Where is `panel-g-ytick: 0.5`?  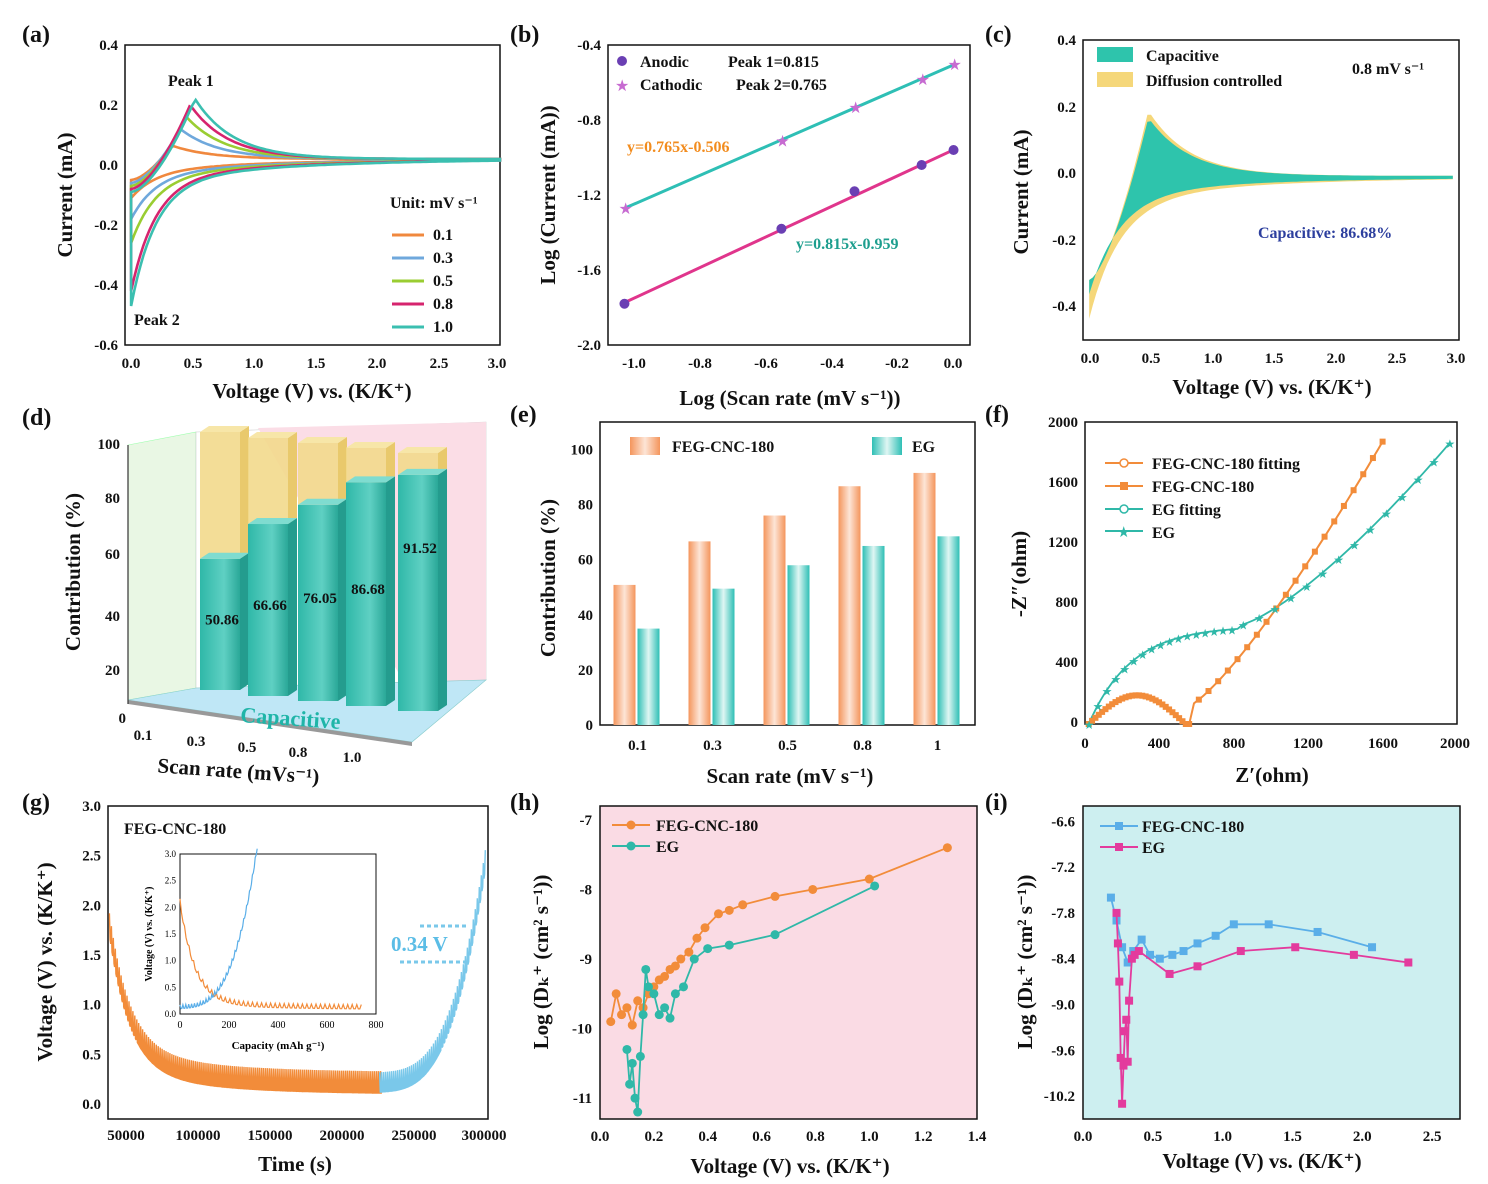
panel-g-ytick: 0.5 is located at coordinates (91, 1055).